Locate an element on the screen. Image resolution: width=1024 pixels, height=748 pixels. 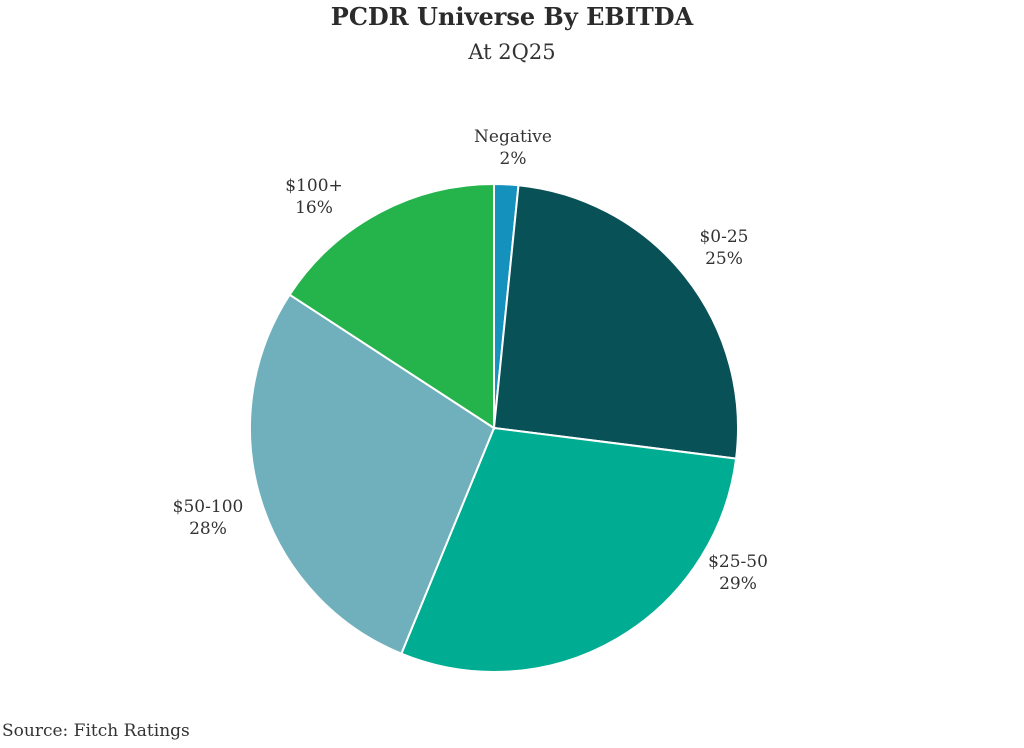
slice-label-percent: 29% is located at coordinates (738, 584).